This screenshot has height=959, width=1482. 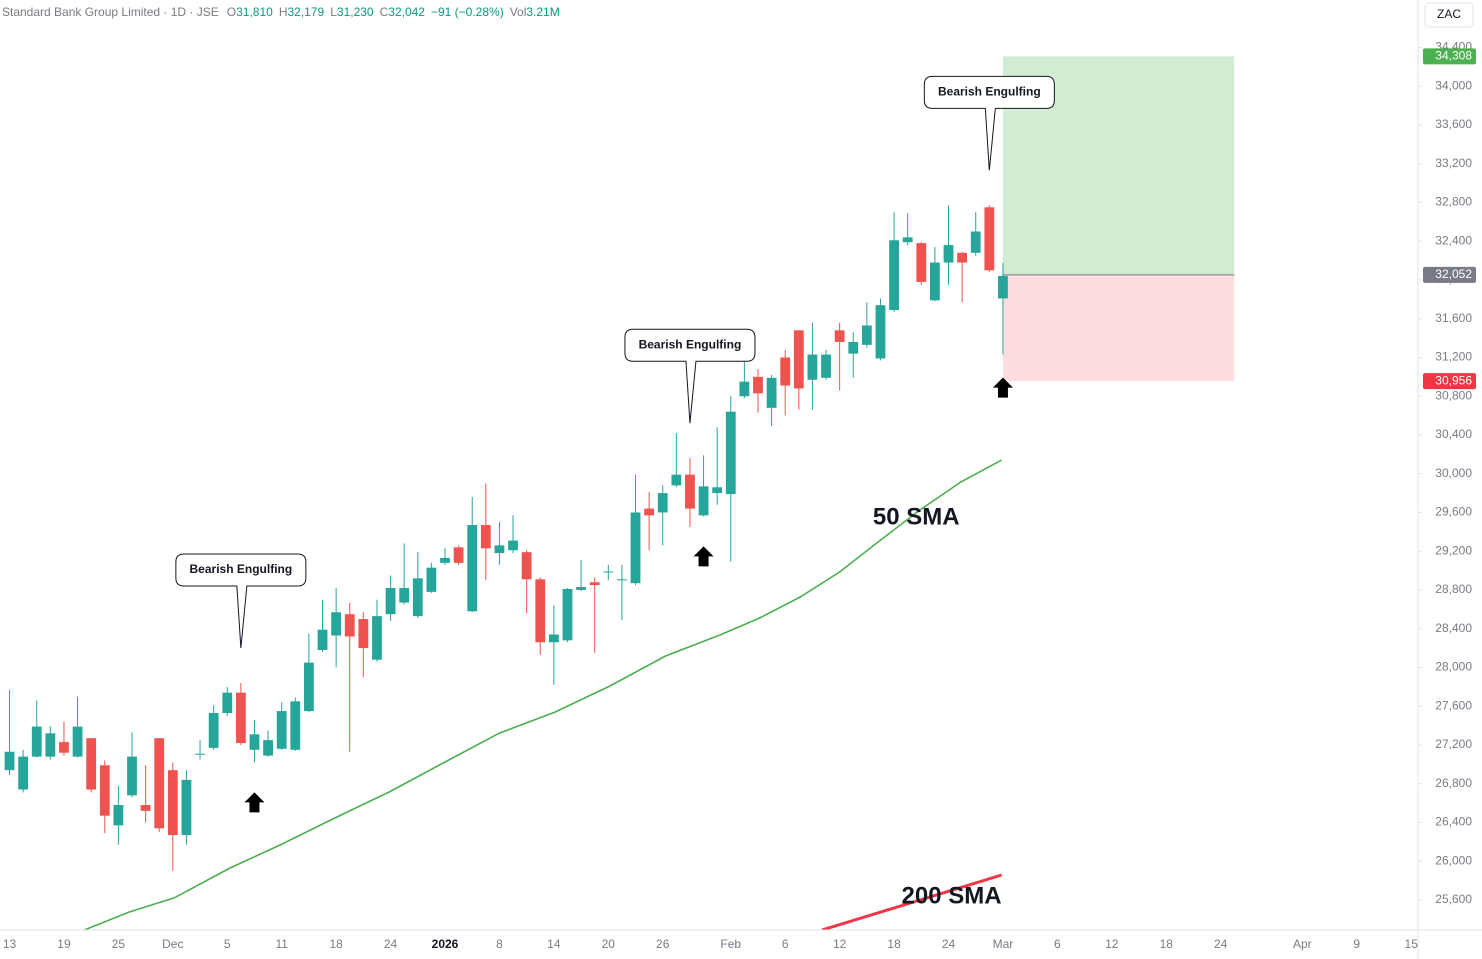 What do you see at coordinates (1453, 628) in the screenshot?
I see `y-tick-label: 28,400` at bounding box center [1453, 628].